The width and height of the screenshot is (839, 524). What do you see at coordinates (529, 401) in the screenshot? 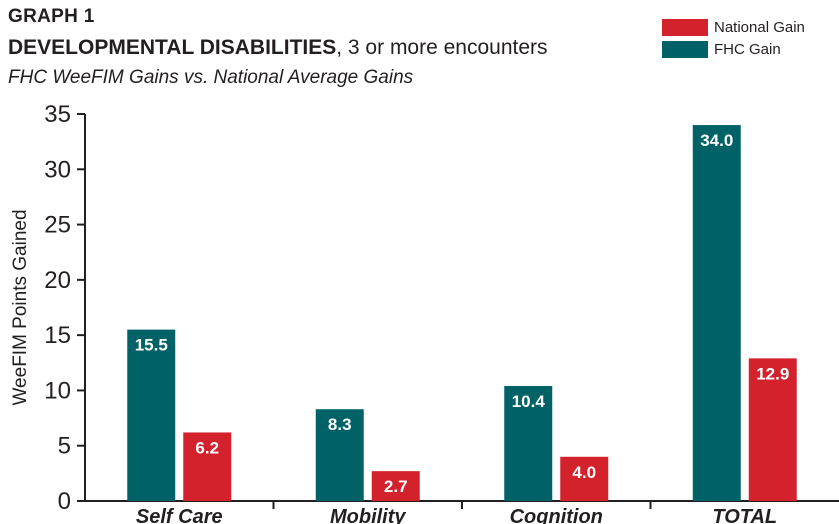
I see `data-label-fhc-gain: 10.4` at bounding box center [529, 401].